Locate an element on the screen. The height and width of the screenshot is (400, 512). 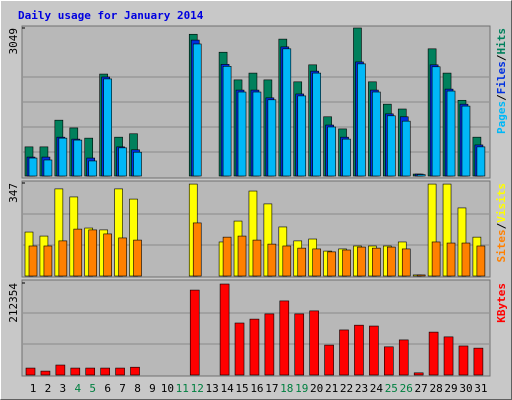
y-tick-label: 347 is located at coordinates (13, 193).